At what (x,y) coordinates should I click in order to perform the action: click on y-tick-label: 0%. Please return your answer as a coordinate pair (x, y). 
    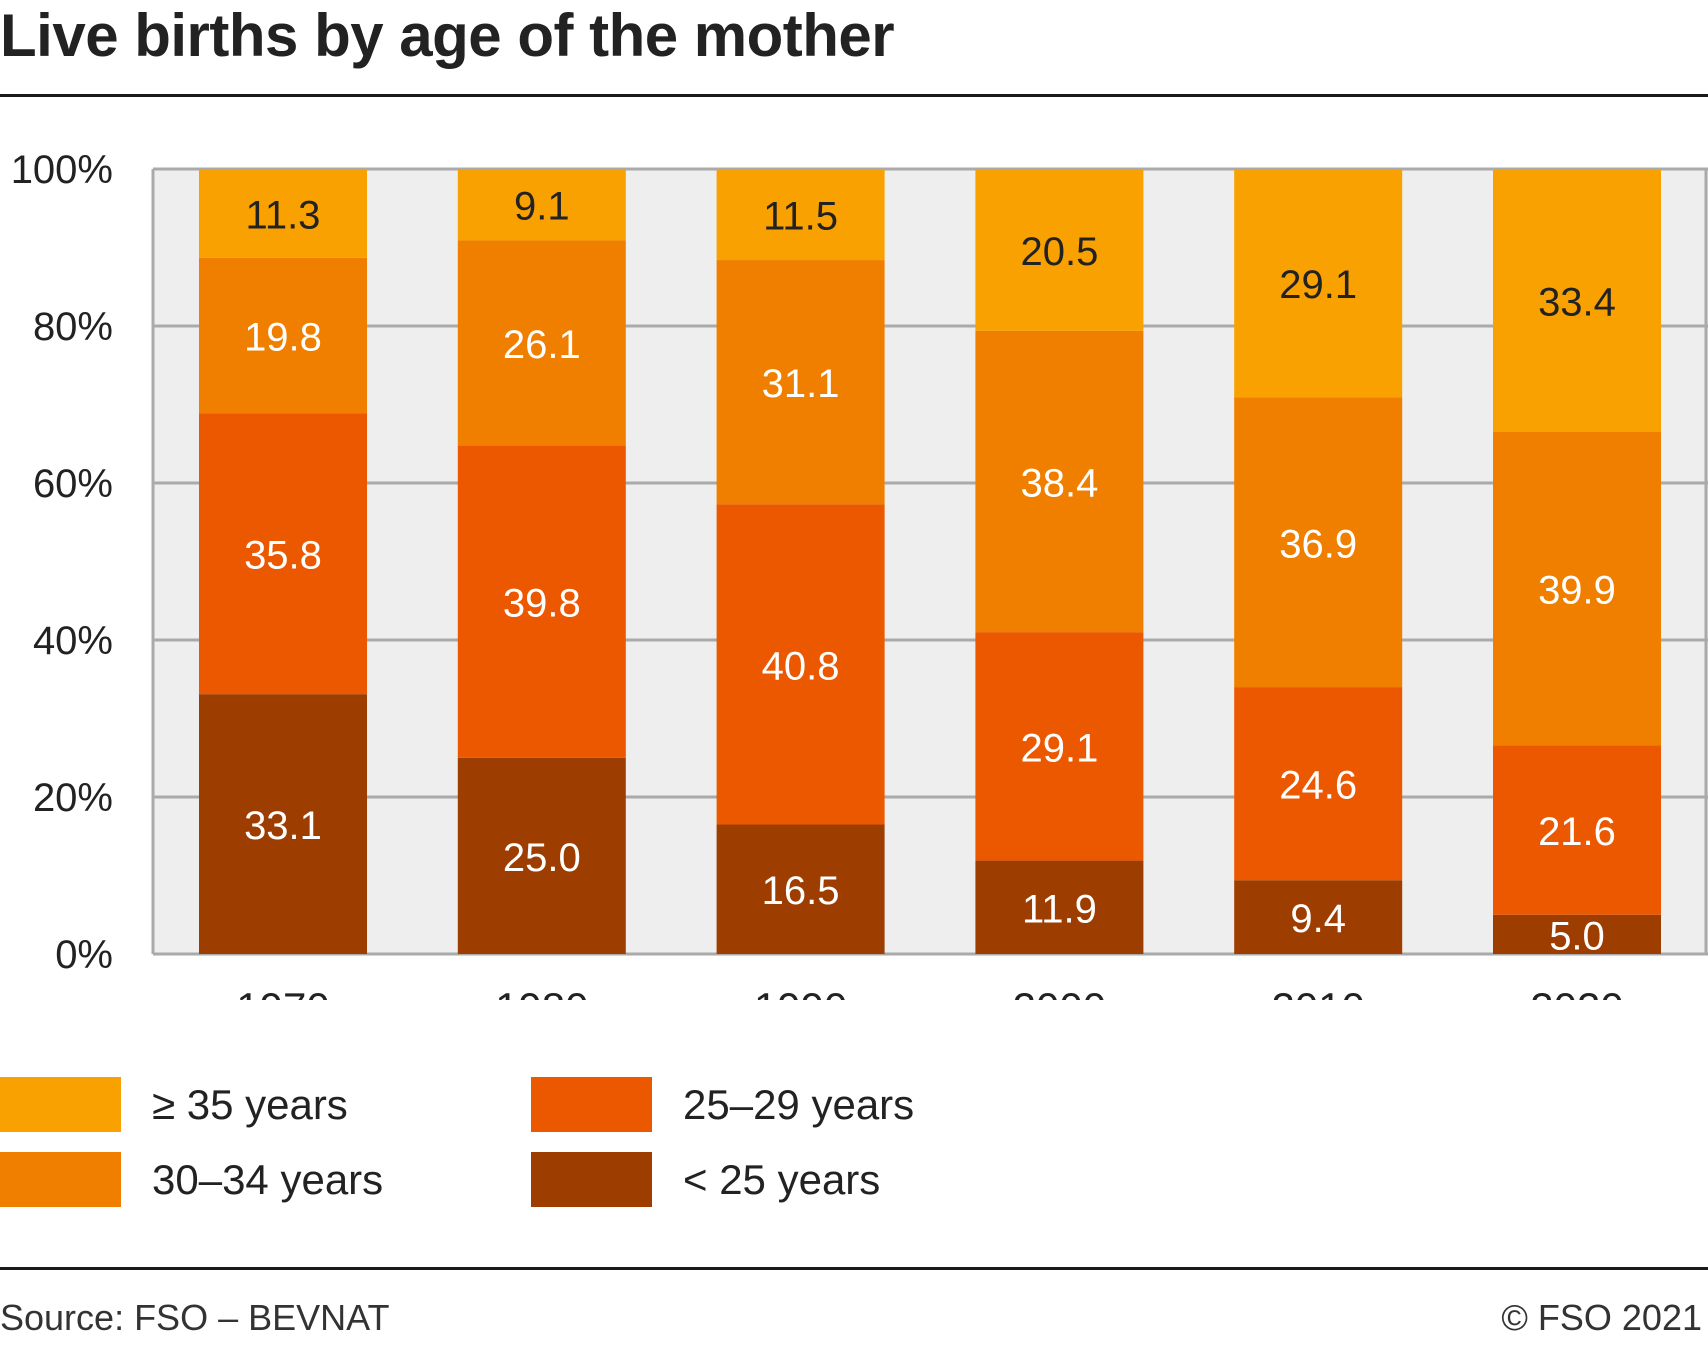
    Looking at the image, I should click on (84, 955).